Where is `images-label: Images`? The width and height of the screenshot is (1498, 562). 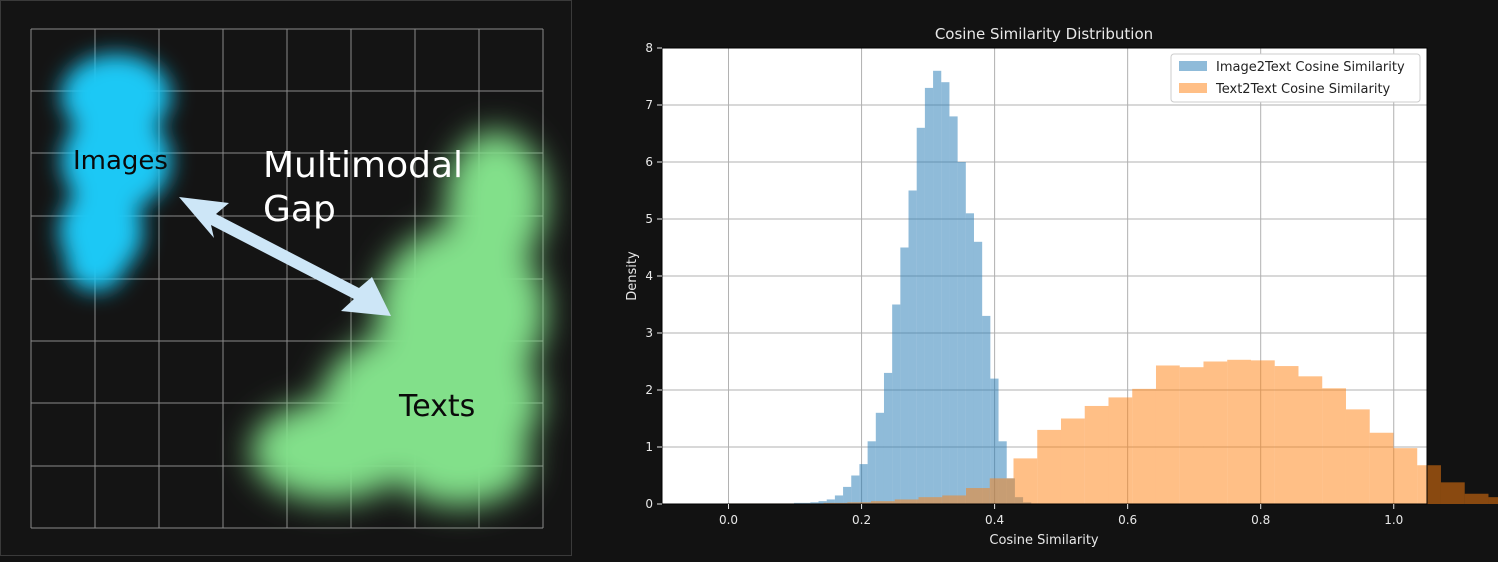
images-label: Images is located at coordinates (120, 161).